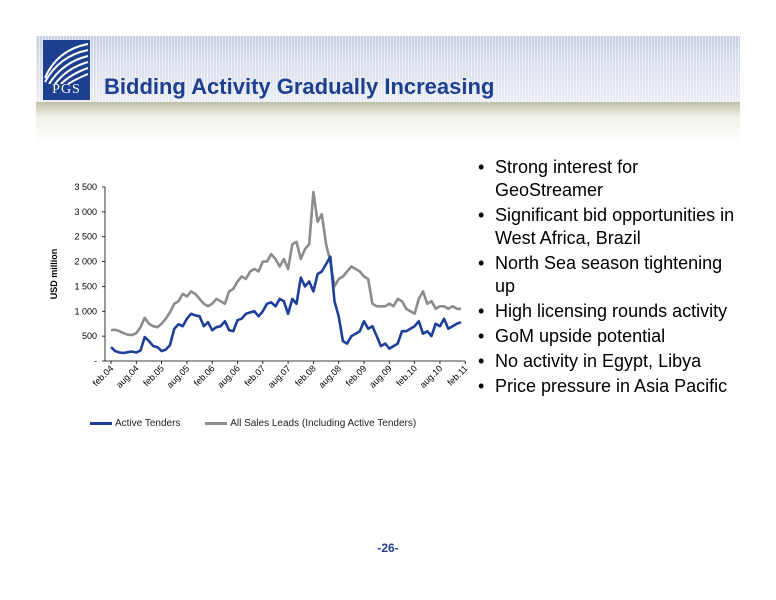 The height and width of the screenshot is (600, 776). I want to click on slide-title: Bidding Activity Gradually Increasing, so click(299, 86).